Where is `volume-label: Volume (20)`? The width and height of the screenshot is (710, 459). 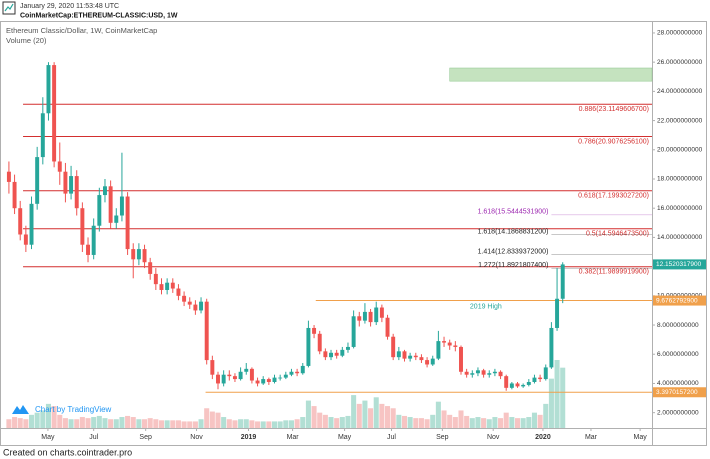
volume-label: Volume (20) is located at coordinates (26, 40).